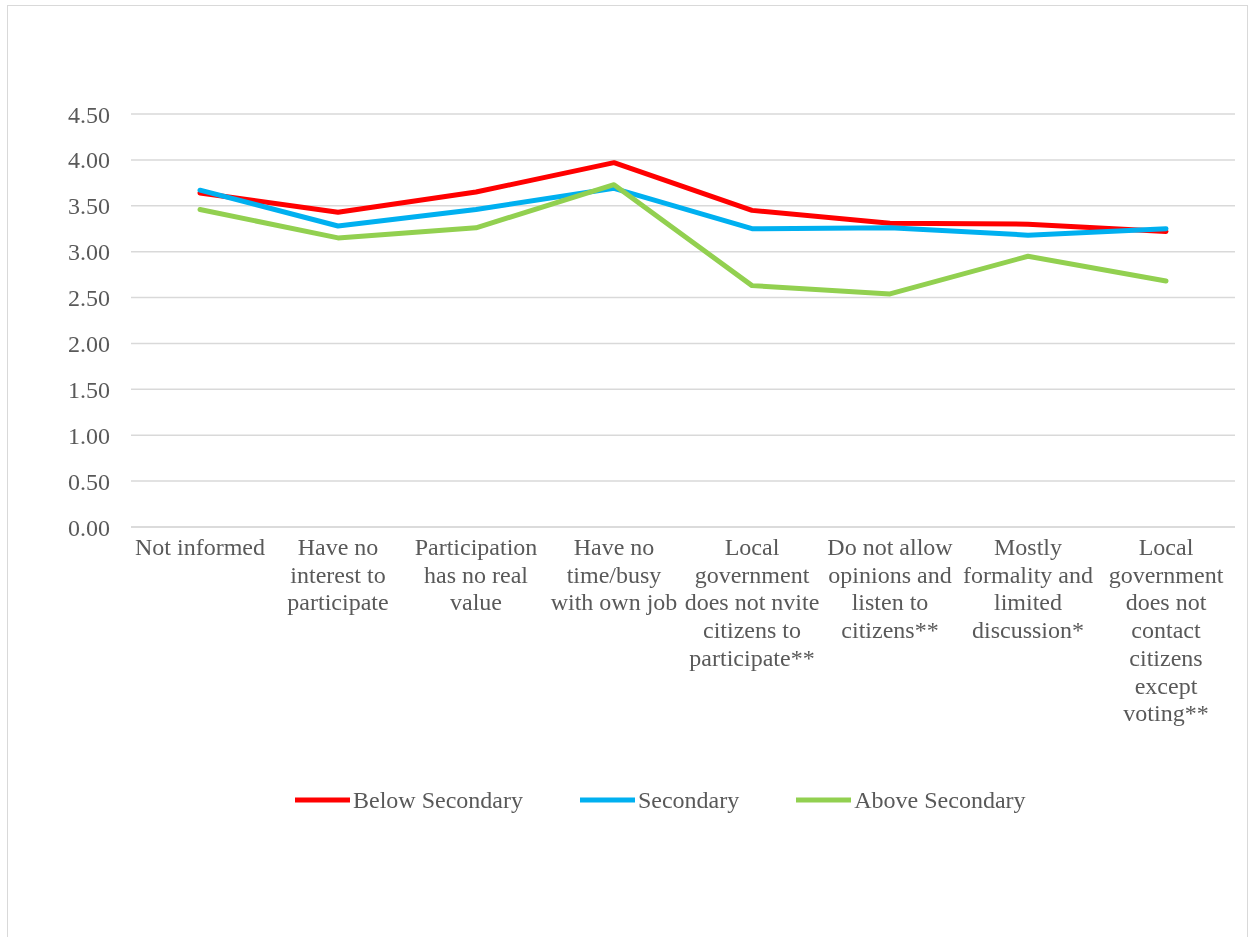 Image resolution: width=1255 pixels, height=937 pixels. I want to click on legend-label: Above Secondary, so click(940, 800).